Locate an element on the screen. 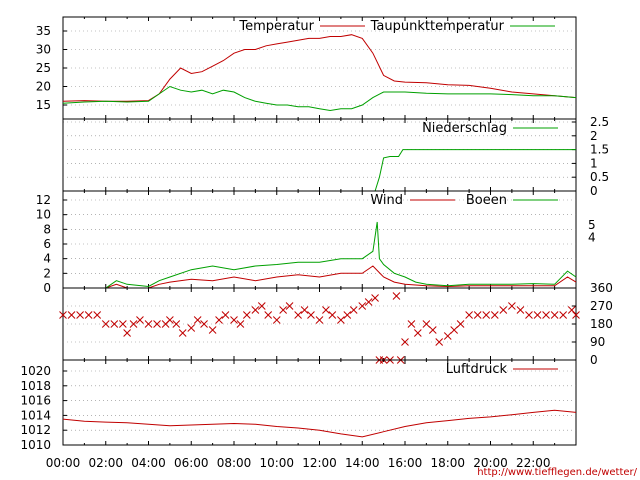 The width and height of the screenshot is (640, 480). x-tick-label: 14:00 is located at coordinates (362, 463).